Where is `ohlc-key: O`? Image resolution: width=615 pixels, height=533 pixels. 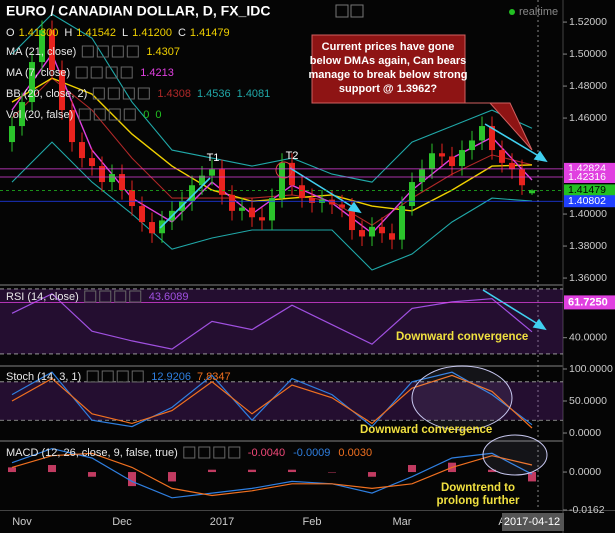
ohlc-key: O is located at coordinates (10, 33).